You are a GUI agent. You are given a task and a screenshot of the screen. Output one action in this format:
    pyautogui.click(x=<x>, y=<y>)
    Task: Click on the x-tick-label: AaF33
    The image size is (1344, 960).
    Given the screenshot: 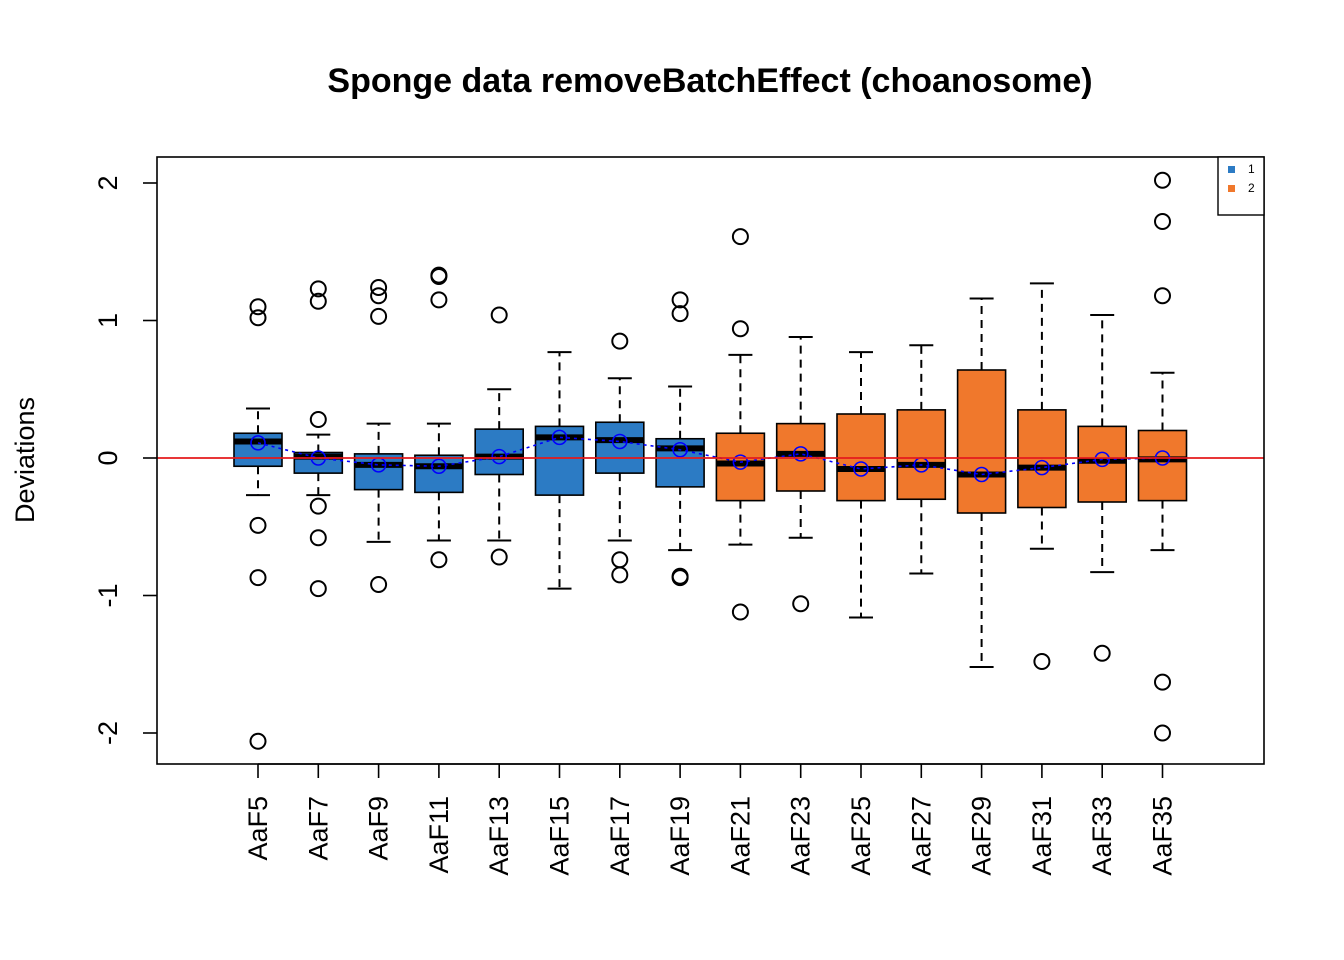 What is the action you would take?
    pyautogui.click(x=1102, y=836)
    